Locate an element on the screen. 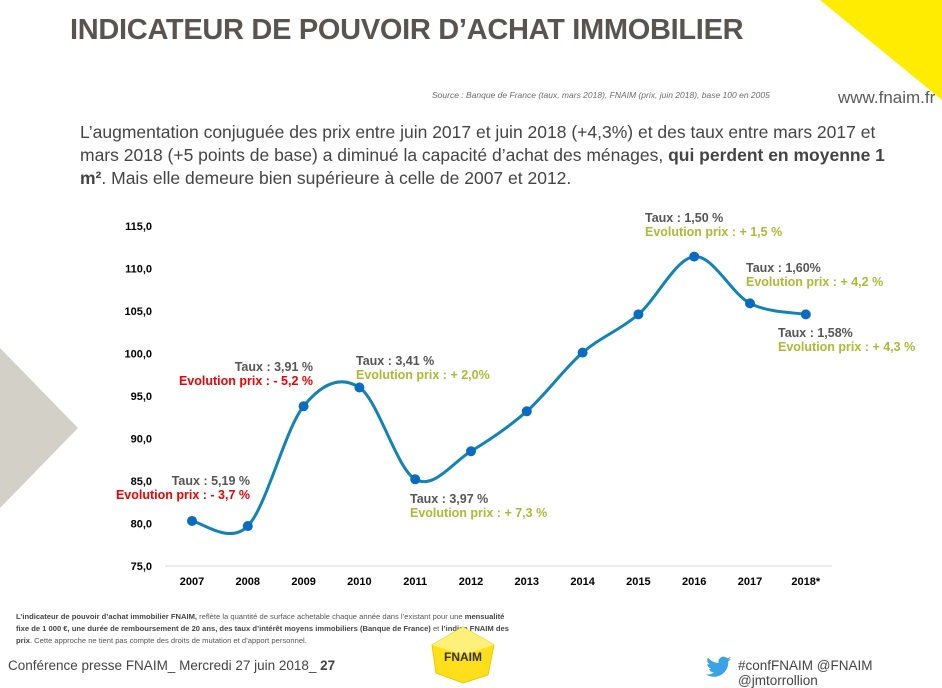 The image size is (942, 688). taux-label: Taux : 1,60% is located at coordinates (783, 268).